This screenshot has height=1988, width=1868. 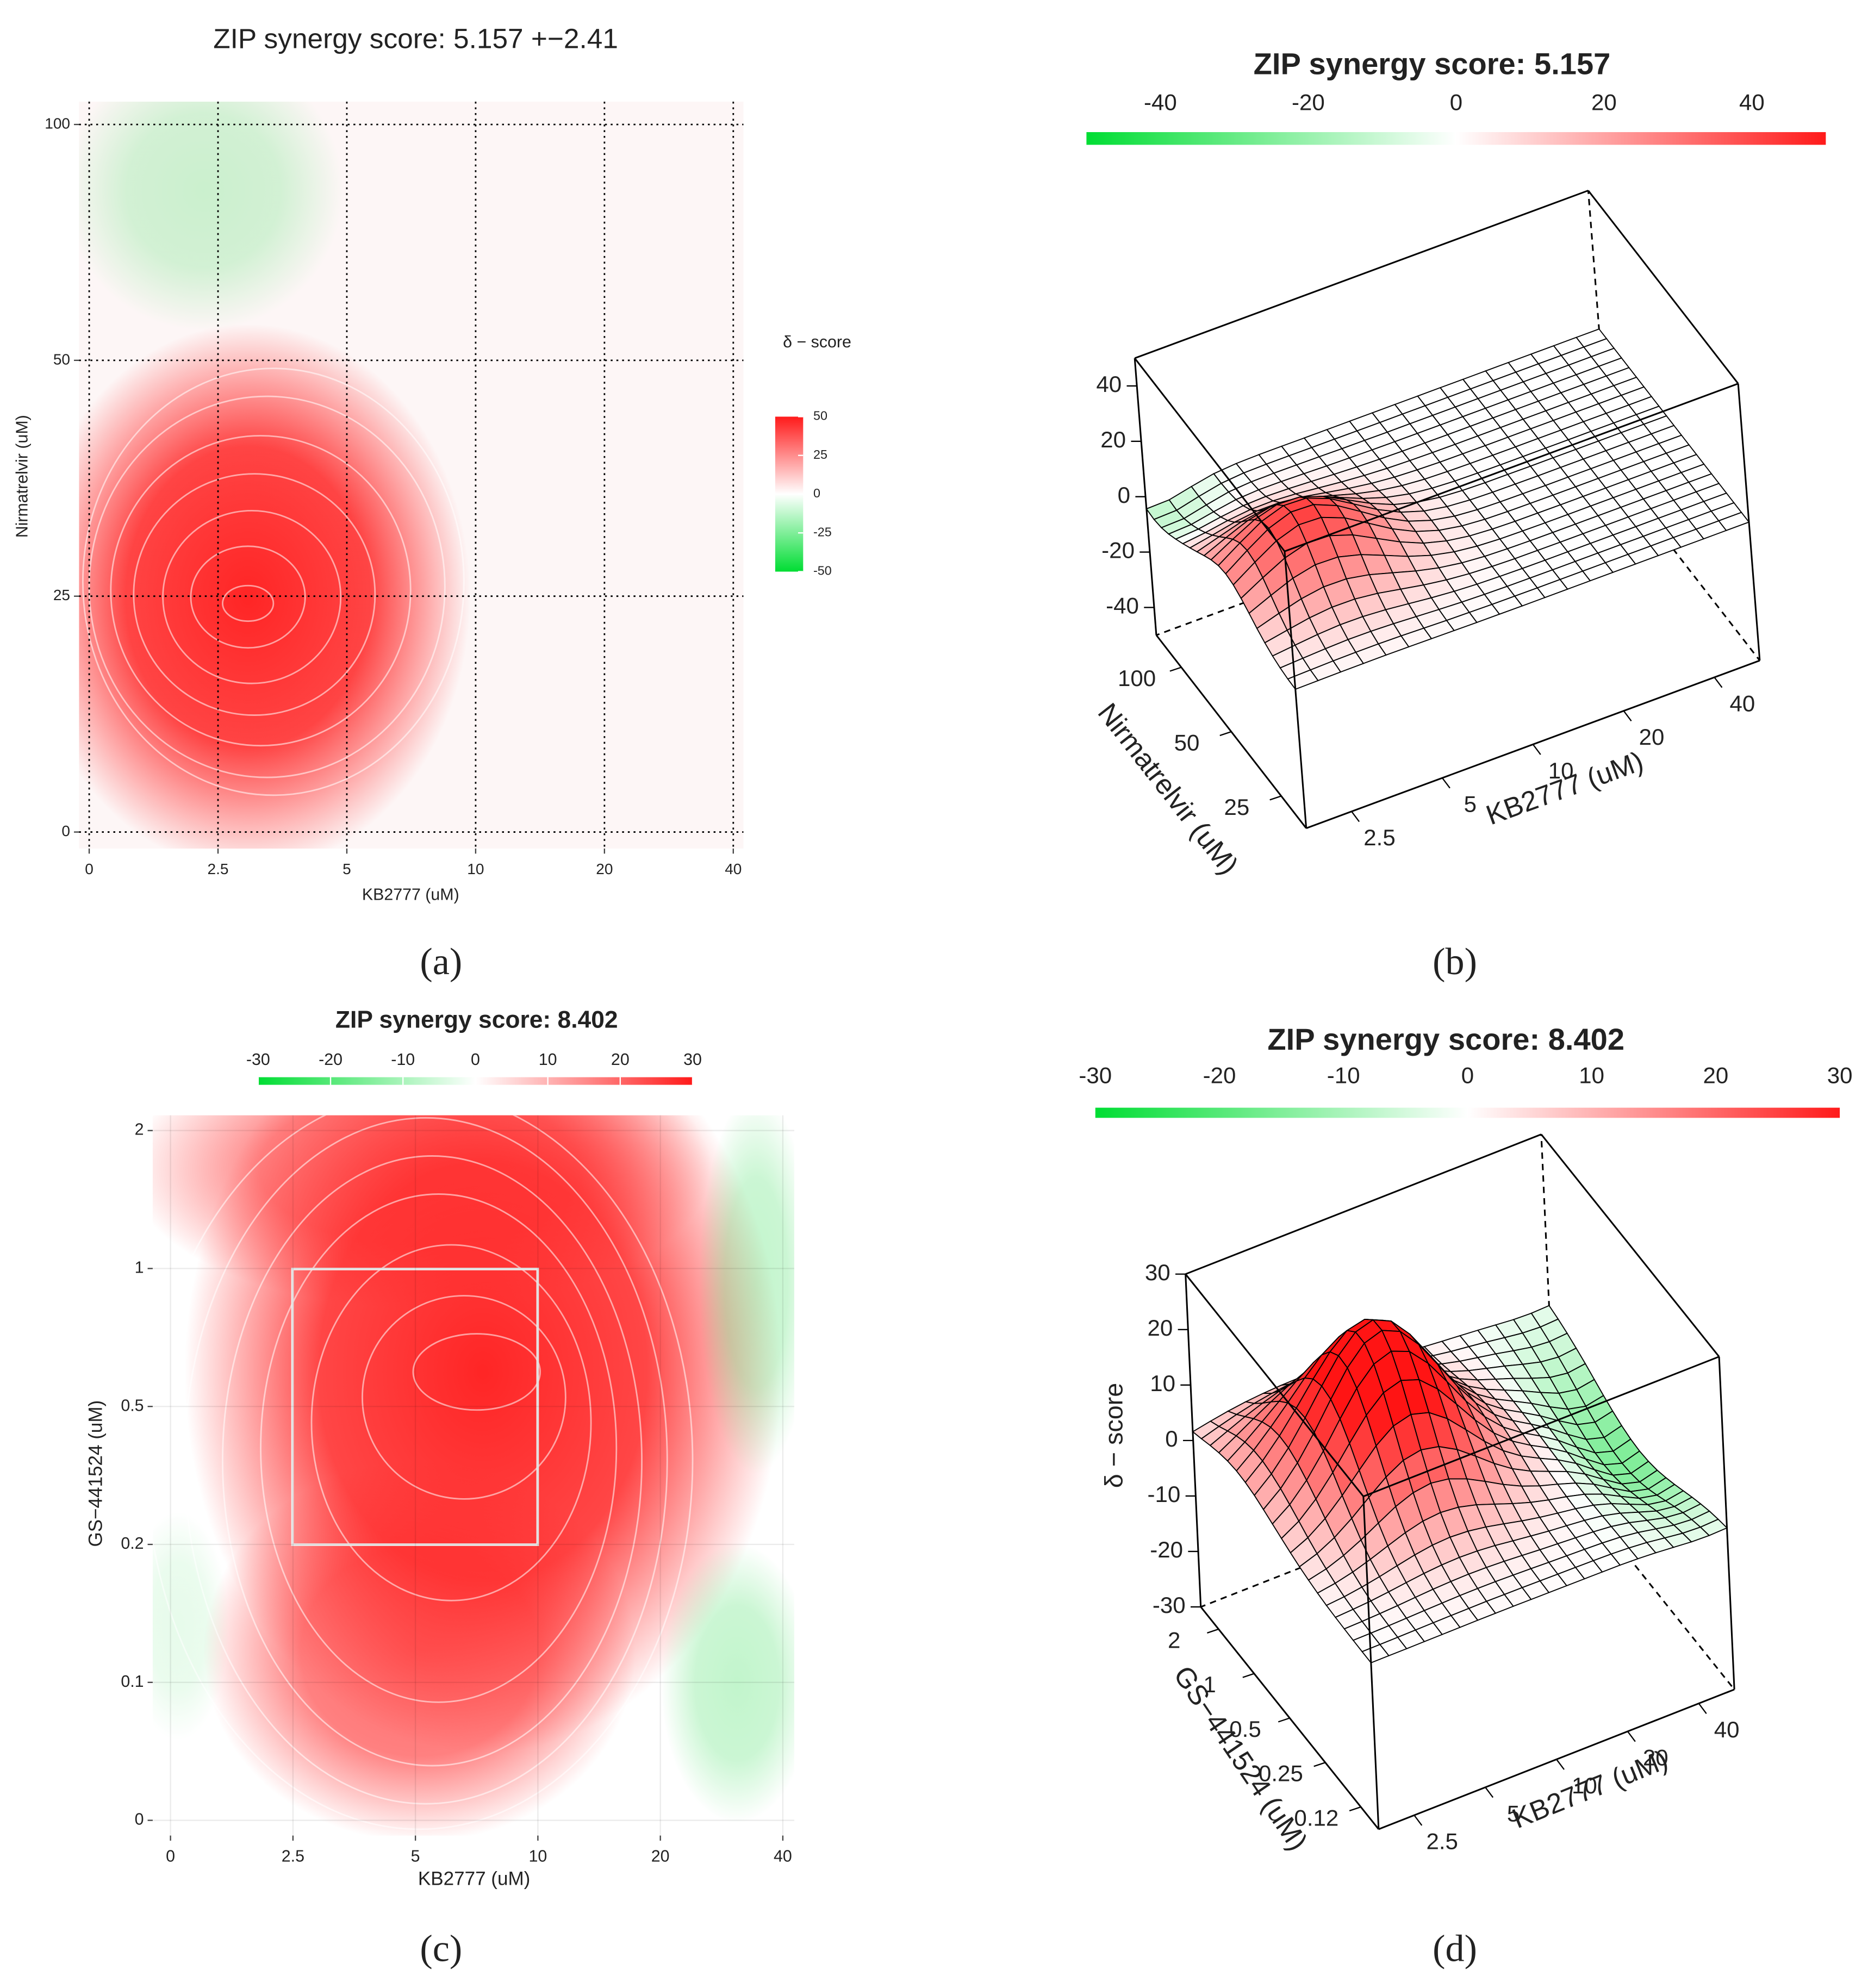 I want to click on x-tick-label: 0, so click(x=170, y=1856).